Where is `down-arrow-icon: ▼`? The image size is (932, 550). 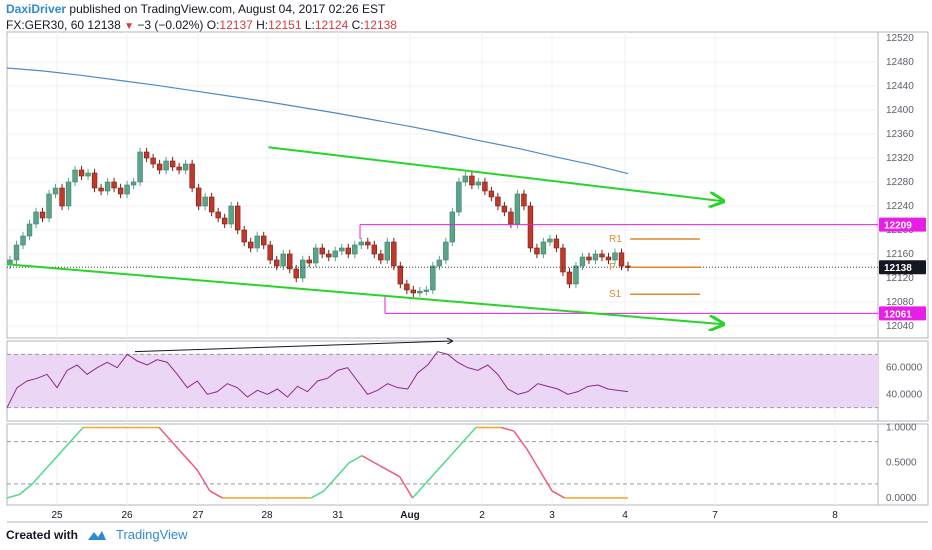
down-arrow-icon: ▼ is located at coordinates (129, 26).